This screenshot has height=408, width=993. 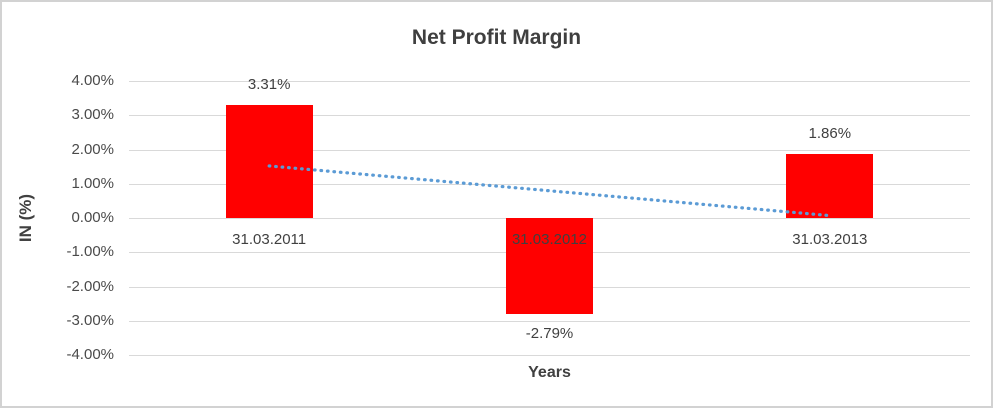 What do you see at coordinates (92, 80) in the screenshot?
I see `y-axis-tick-label: 4.00%` at bounding box center [92, 80].